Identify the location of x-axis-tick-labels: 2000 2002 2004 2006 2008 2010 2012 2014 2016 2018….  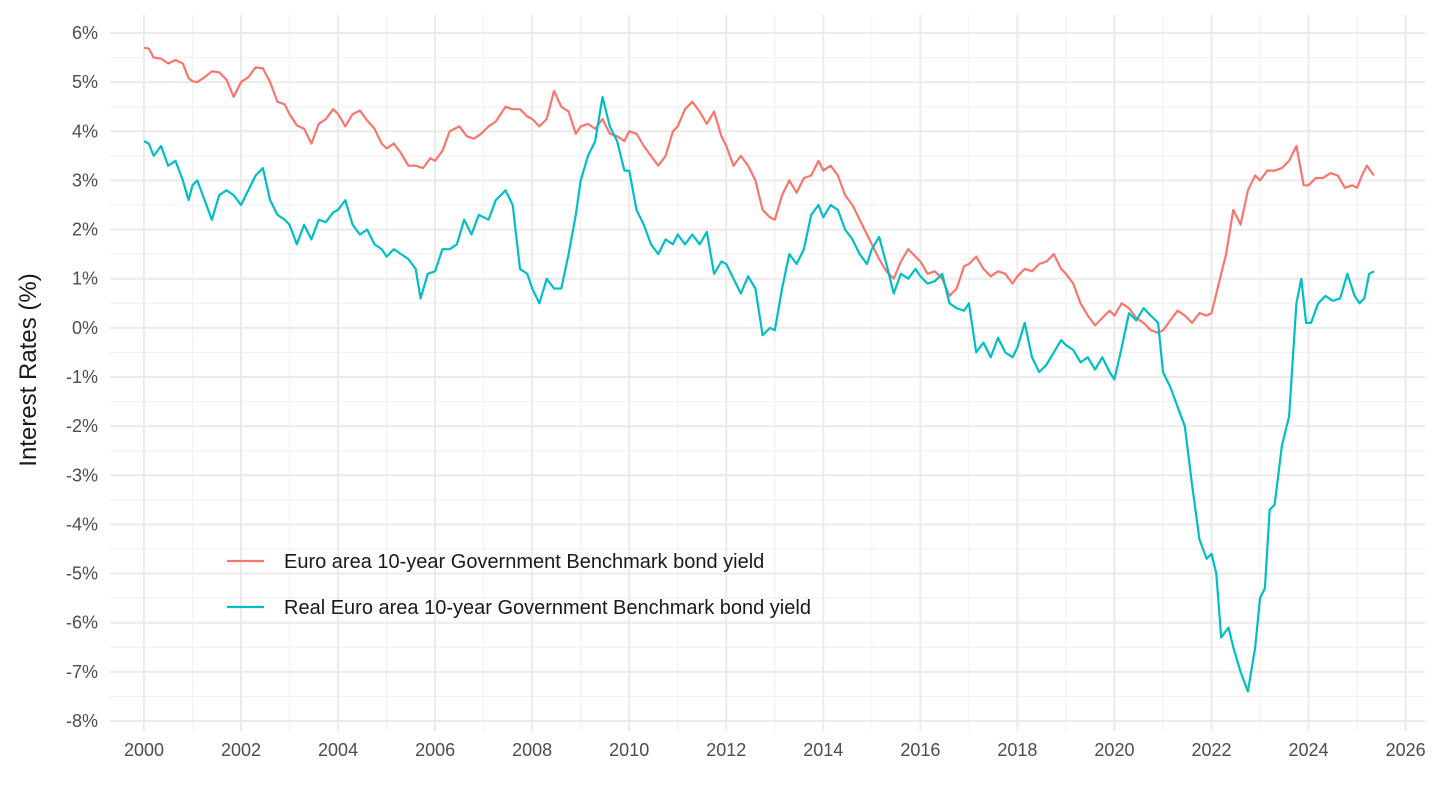
(775, 750).